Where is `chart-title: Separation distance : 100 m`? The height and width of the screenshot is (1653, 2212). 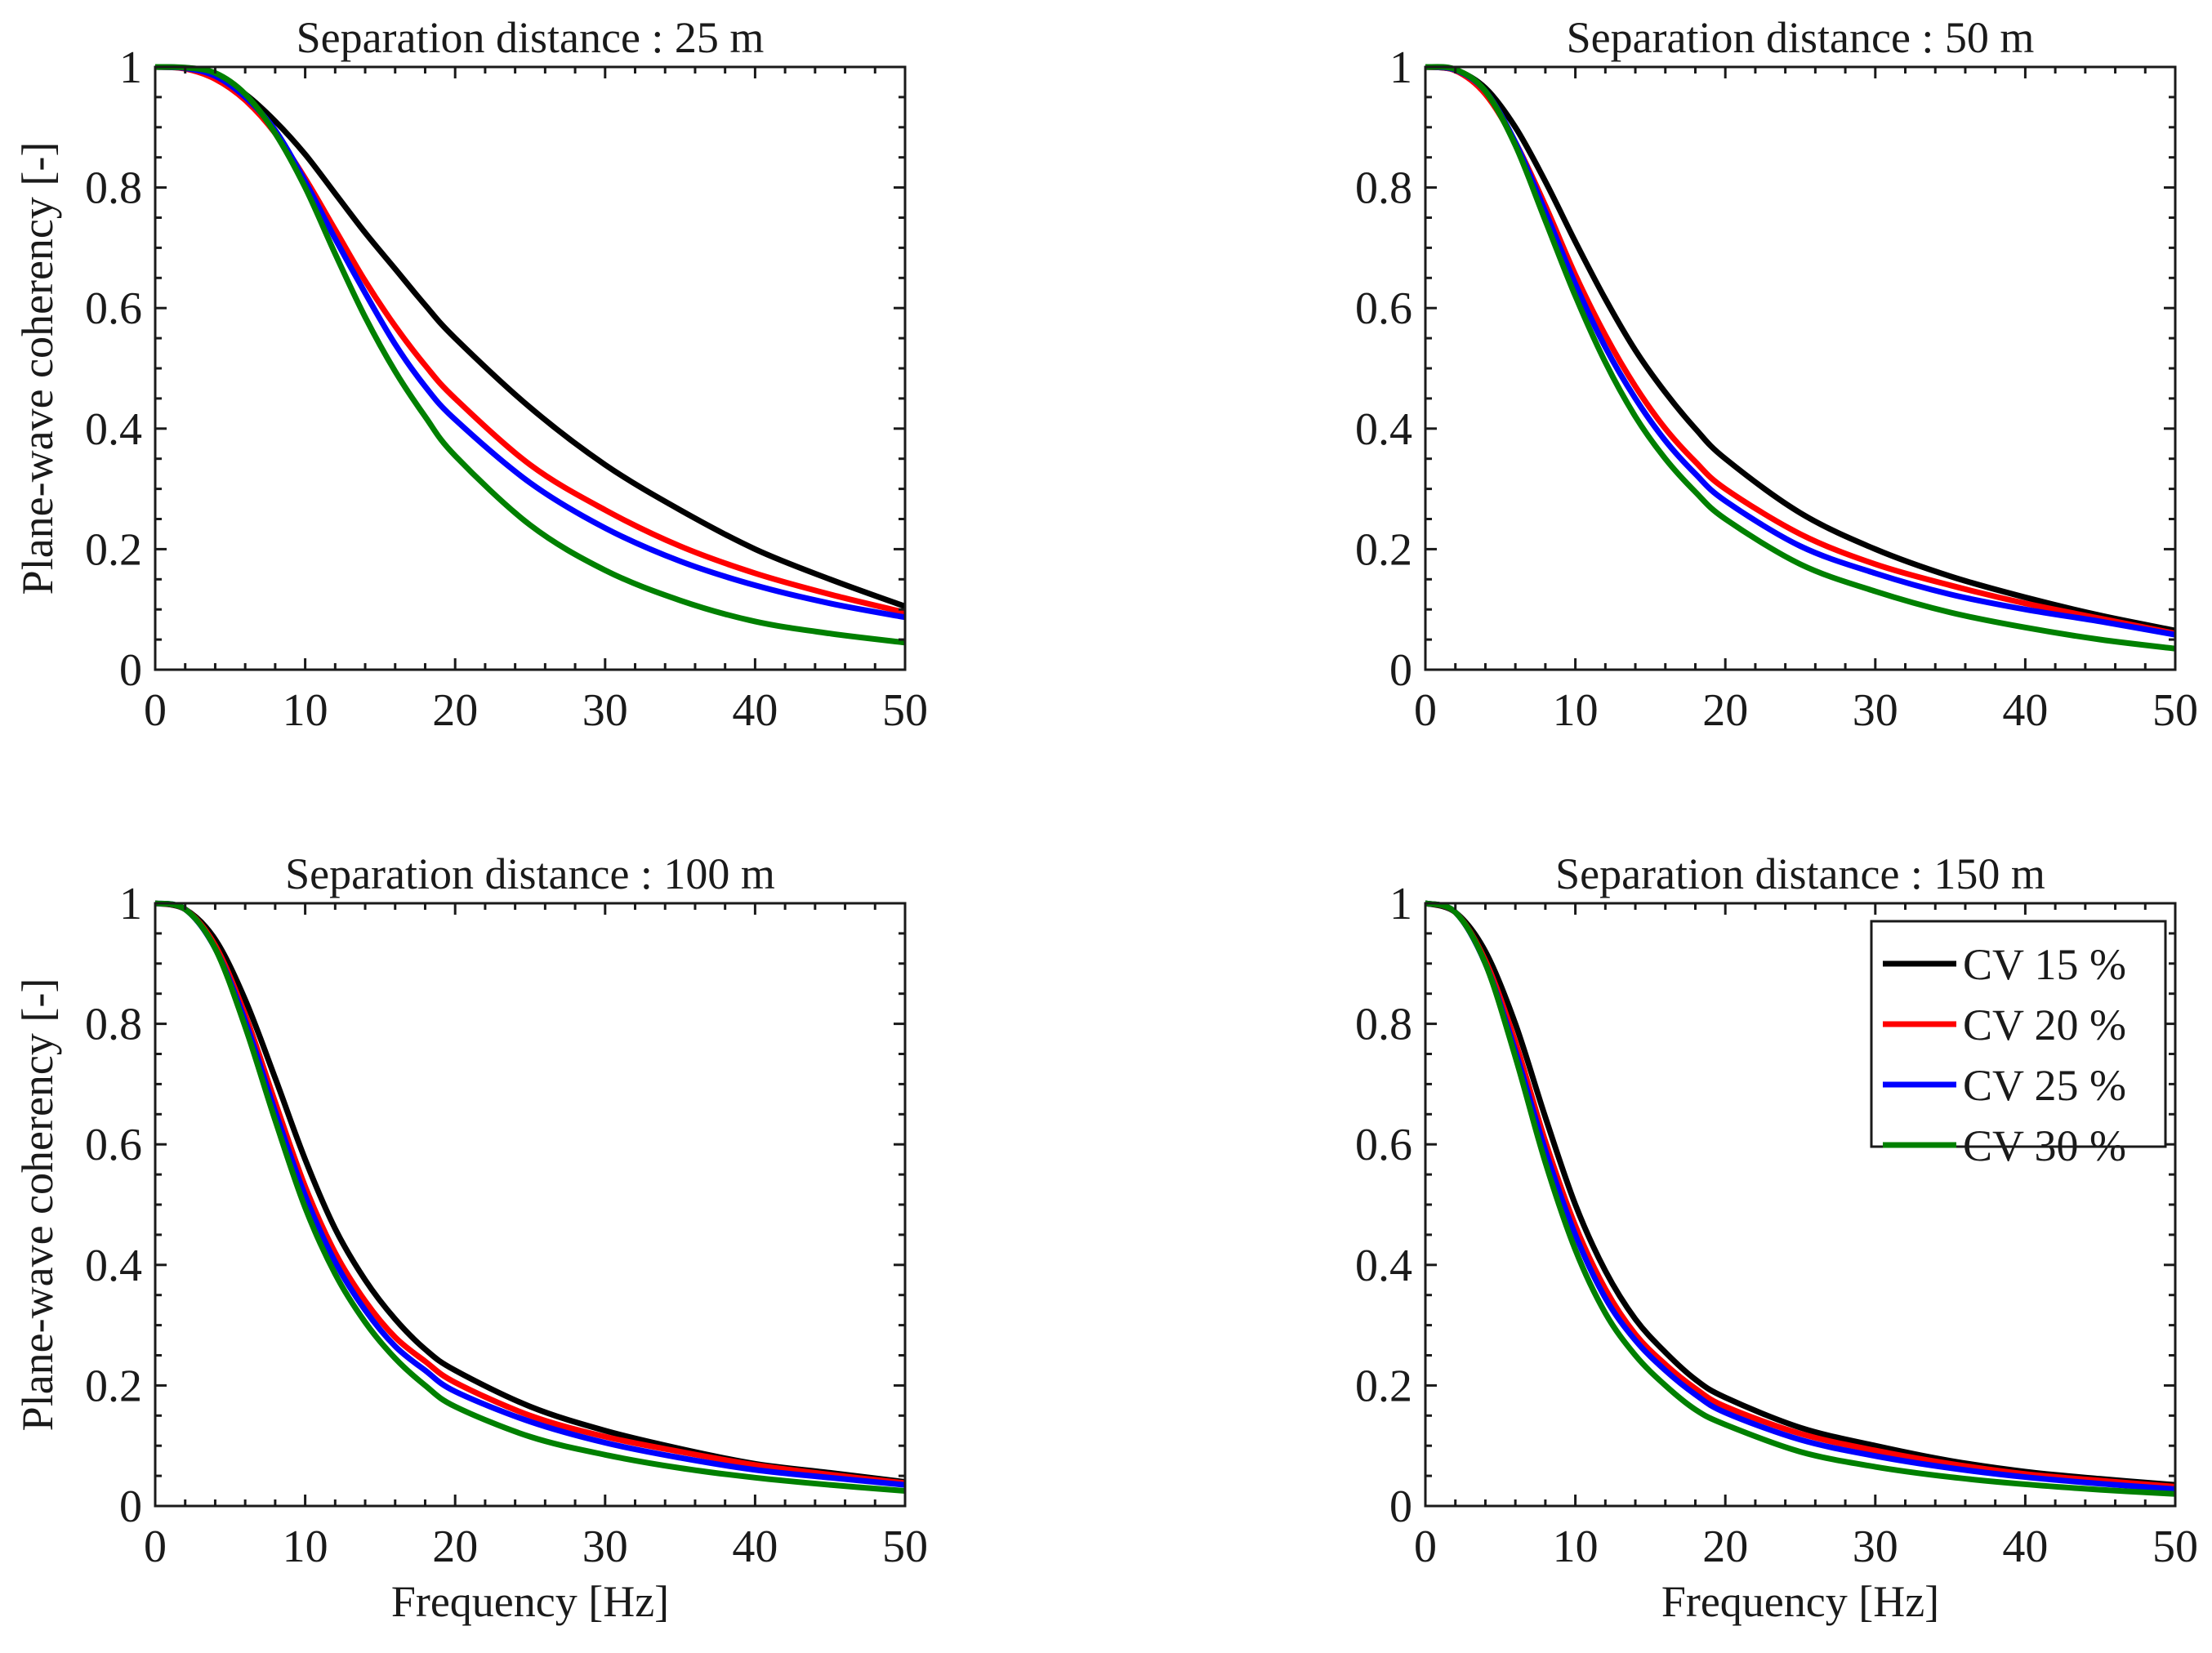
chart-title: Separation distance : 100 m is located at coordinates (530, 873).